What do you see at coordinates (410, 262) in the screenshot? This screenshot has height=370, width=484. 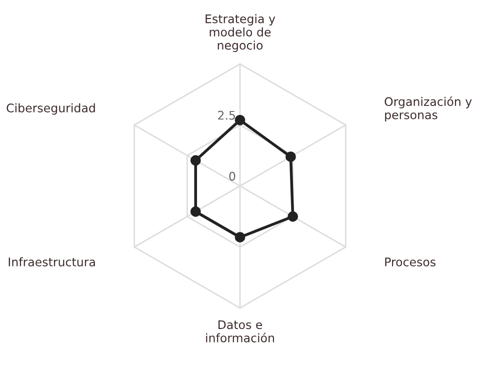 I see `spoke-label: Procesos` at bounding box center [410, 262].